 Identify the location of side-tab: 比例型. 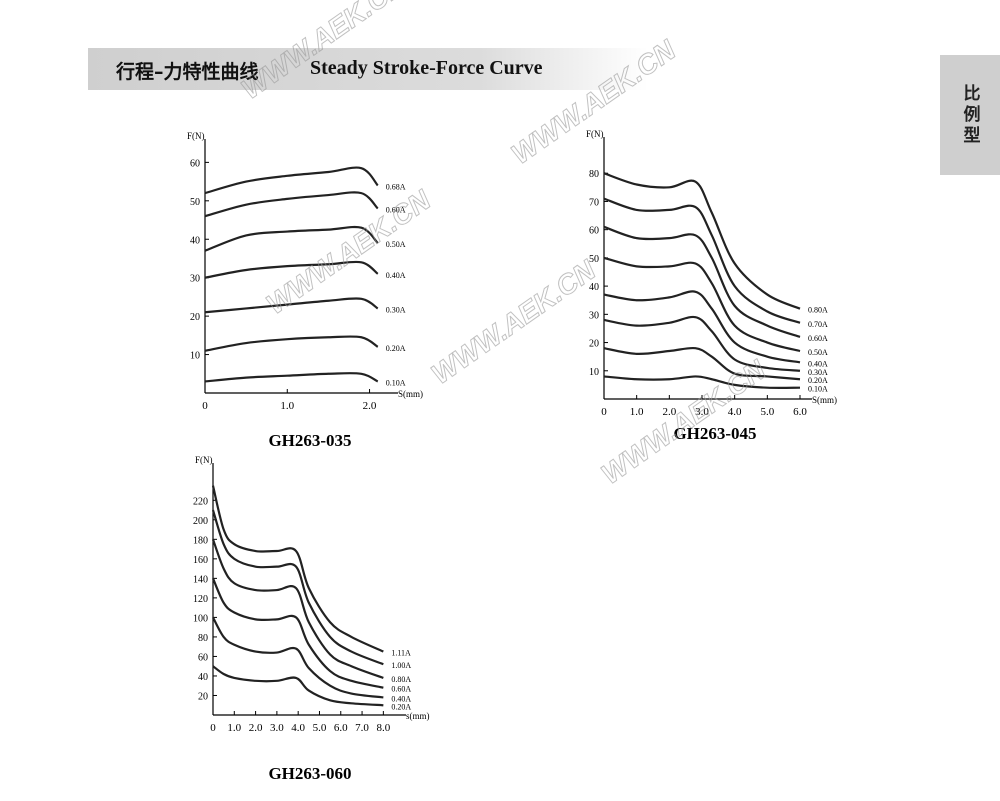
(970, 115).